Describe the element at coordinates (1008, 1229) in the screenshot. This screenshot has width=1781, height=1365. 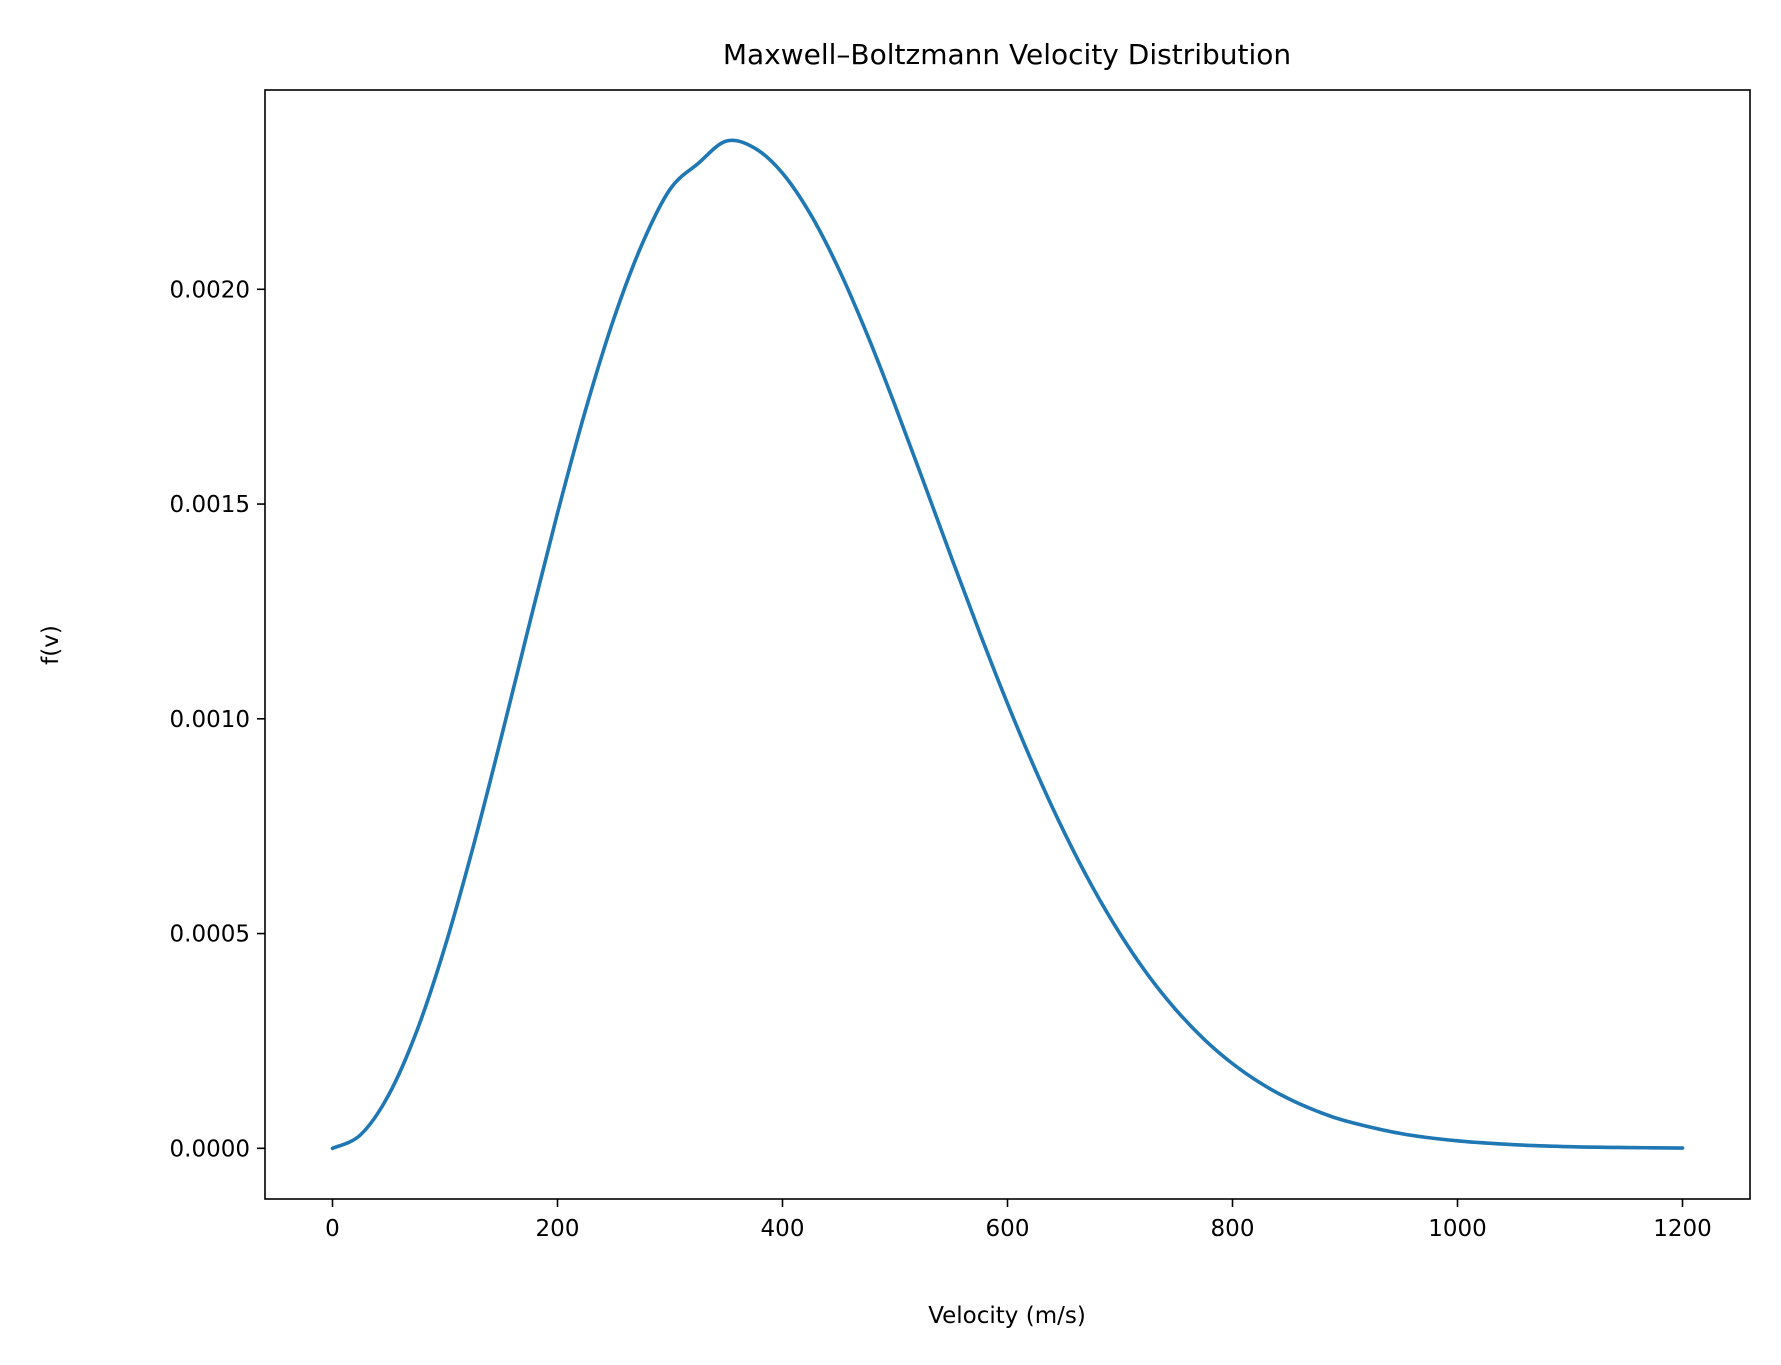
I see `x-tick-label: 600` at that location.